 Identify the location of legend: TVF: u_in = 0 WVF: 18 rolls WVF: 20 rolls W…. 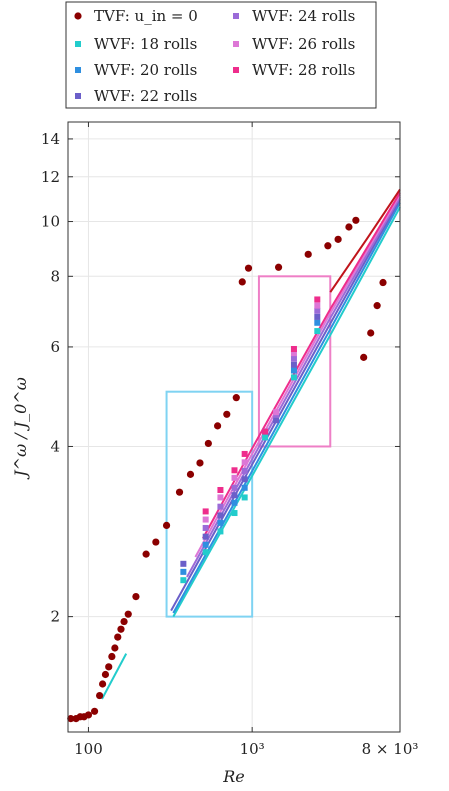
(221, 55).